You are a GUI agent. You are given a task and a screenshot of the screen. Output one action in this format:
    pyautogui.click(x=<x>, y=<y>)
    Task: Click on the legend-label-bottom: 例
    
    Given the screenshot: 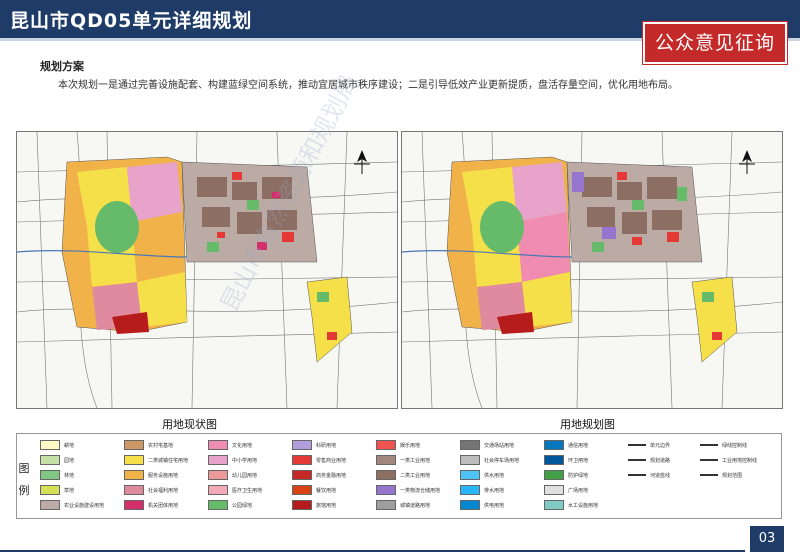 What is the action you would take?
    pyautogui.click(x=24, y=490)
    